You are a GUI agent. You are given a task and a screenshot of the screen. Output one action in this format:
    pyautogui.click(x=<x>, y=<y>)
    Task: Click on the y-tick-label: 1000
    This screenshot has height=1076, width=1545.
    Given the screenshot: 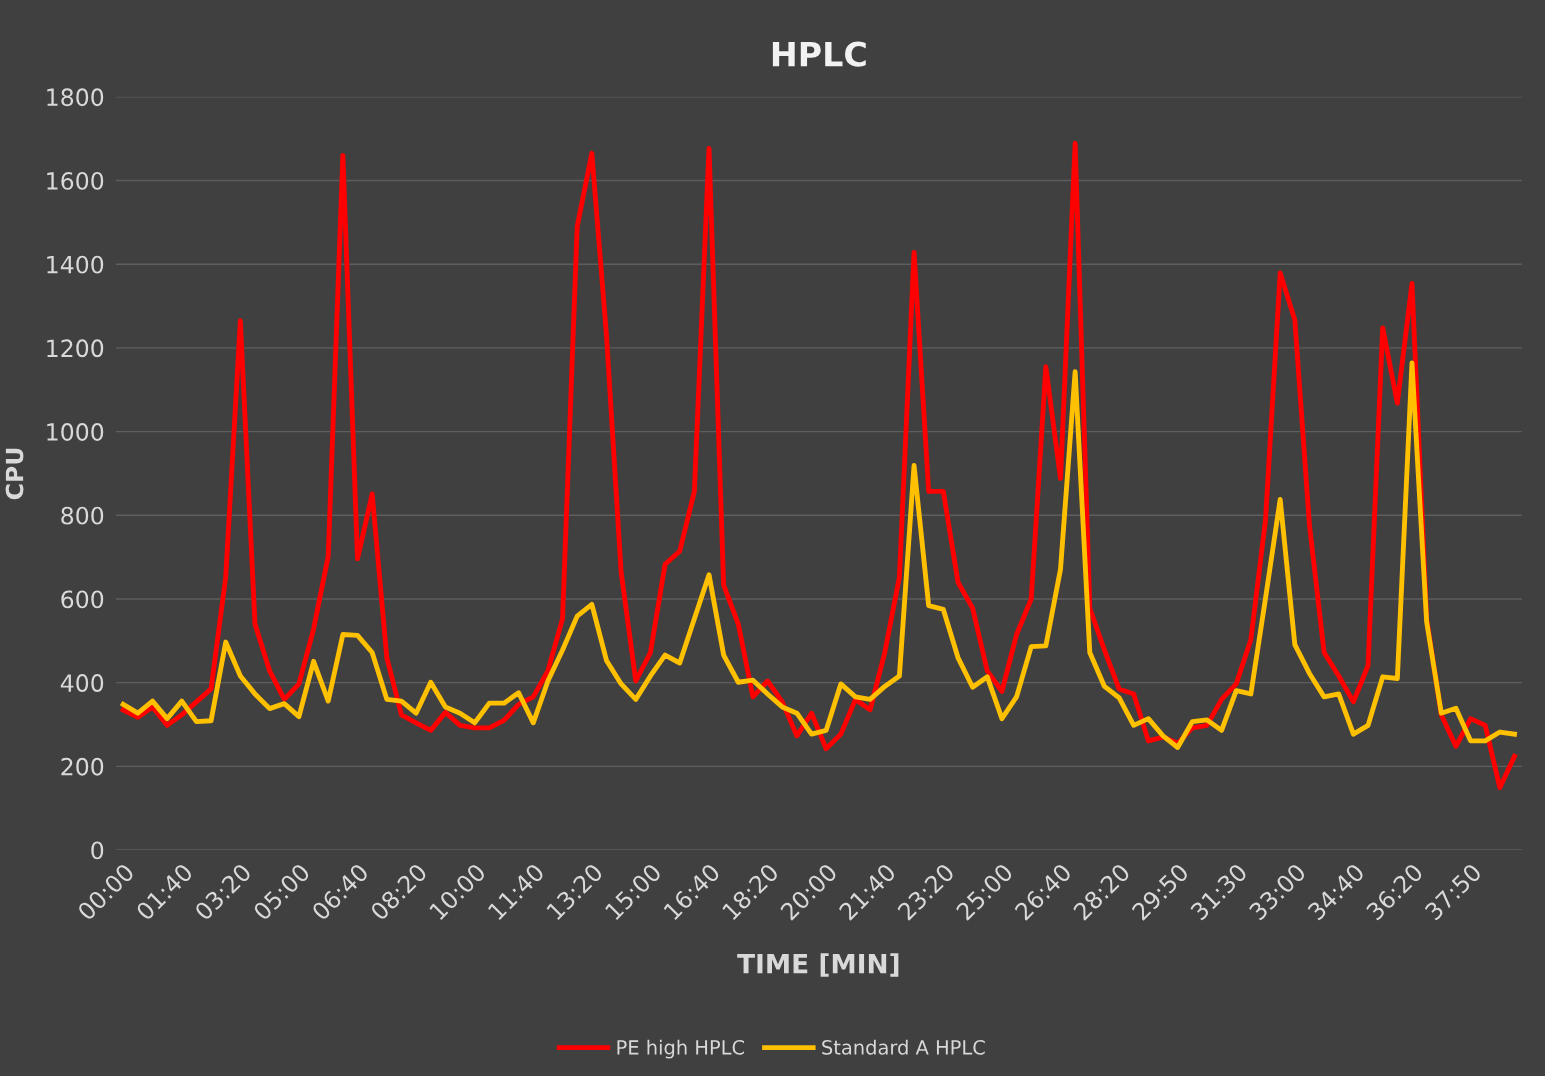 What is the action you would take?
    pyautogui.click(x=75, y=432)
    